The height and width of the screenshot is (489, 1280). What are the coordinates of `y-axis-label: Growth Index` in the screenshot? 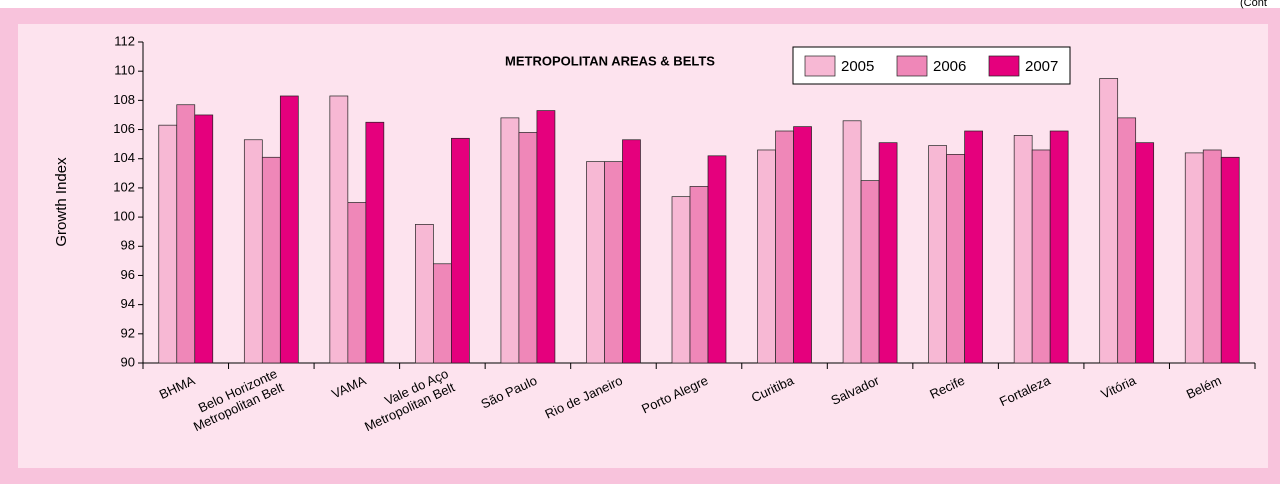 It's located at (61, 202).